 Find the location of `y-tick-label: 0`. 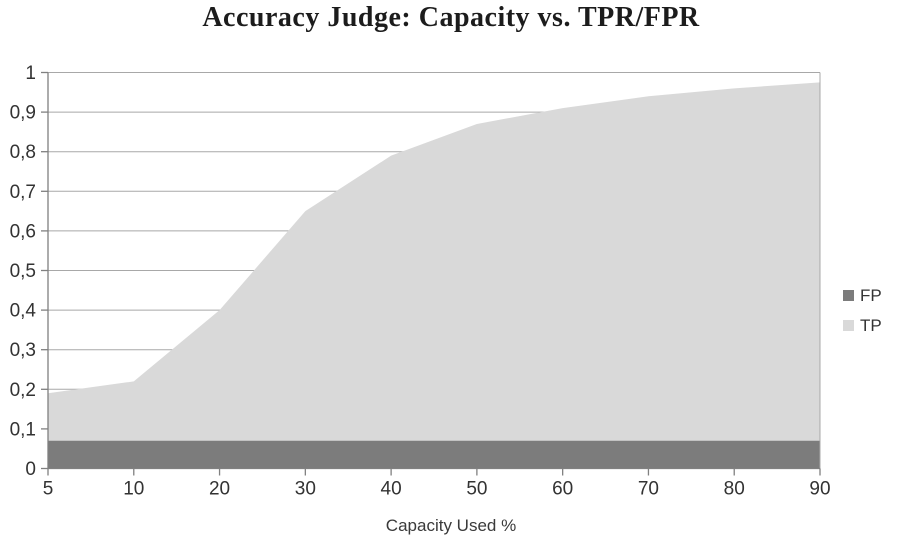

y-tick-label: 0 is located at coordinates (30, 469).